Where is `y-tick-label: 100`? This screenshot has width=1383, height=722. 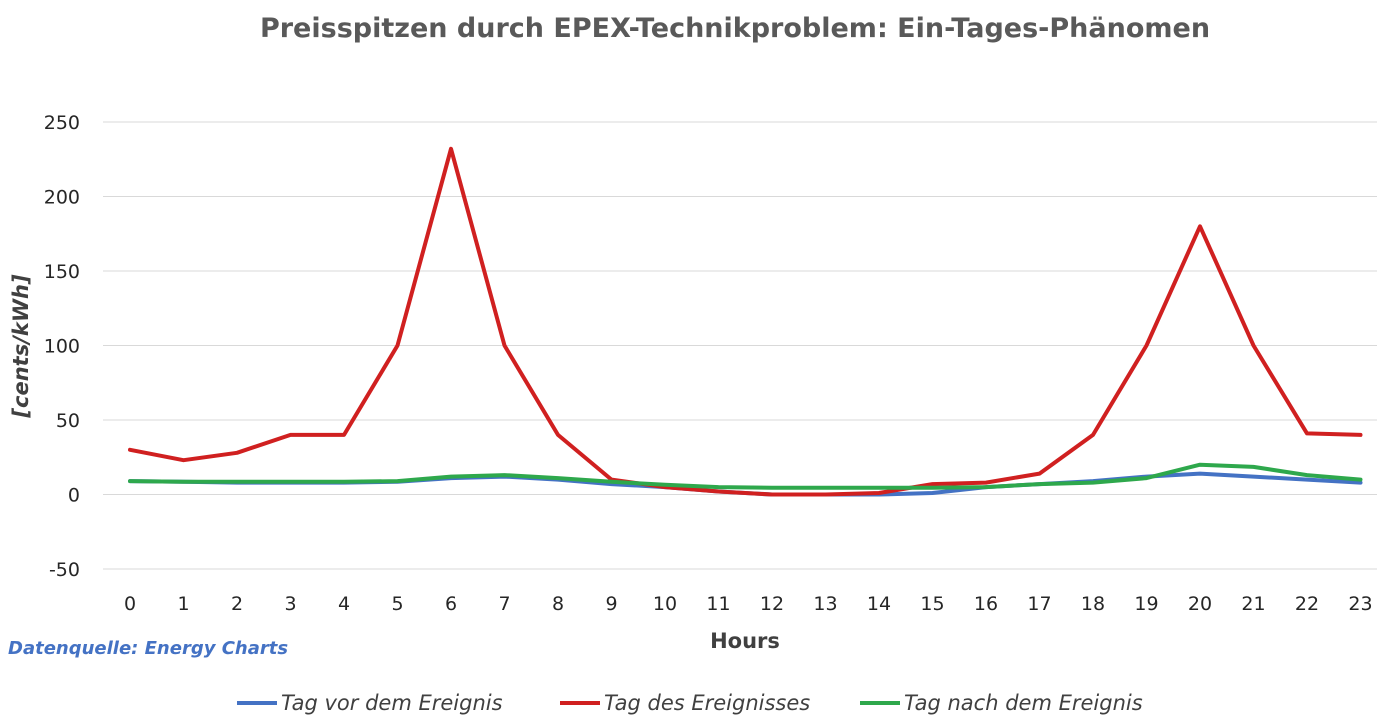 y-tick-label: 100 is located at coordinates (62, 347).